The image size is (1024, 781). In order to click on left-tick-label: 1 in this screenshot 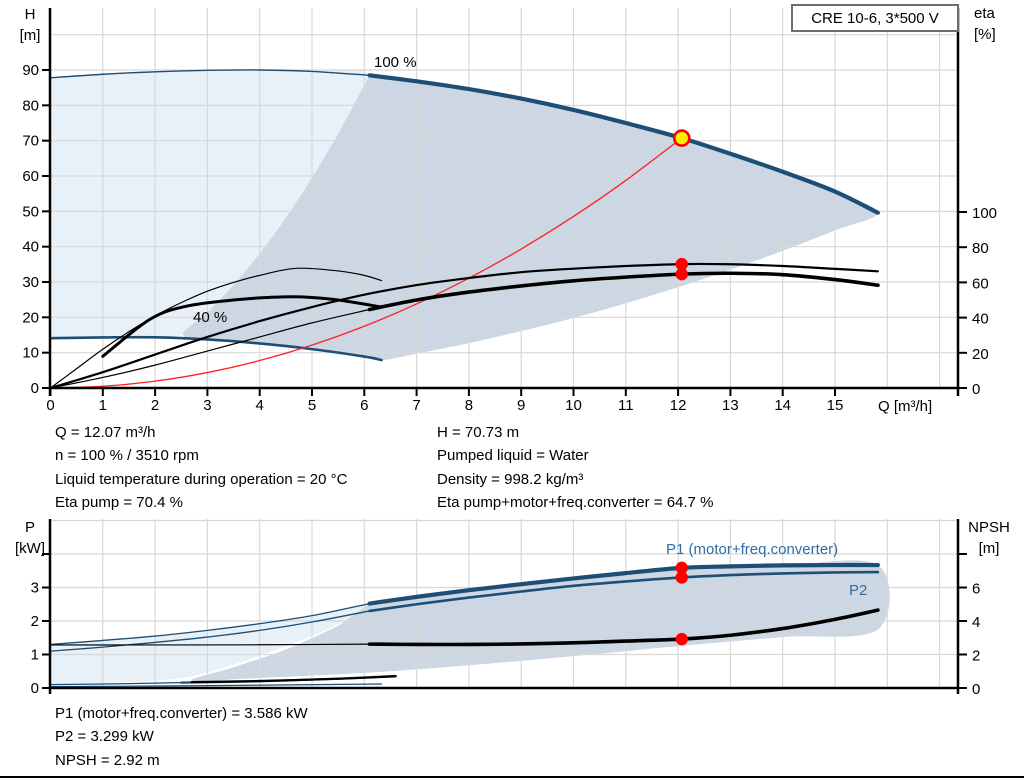, I will do `click(35, 655)`.